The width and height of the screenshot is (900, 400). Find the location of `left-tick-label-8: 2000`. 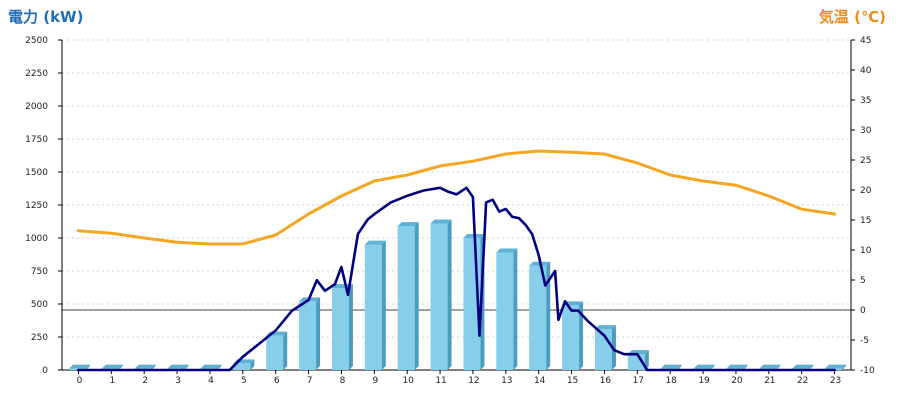

left-tick-label-8: 2000 is located at coordinates (36, 107).